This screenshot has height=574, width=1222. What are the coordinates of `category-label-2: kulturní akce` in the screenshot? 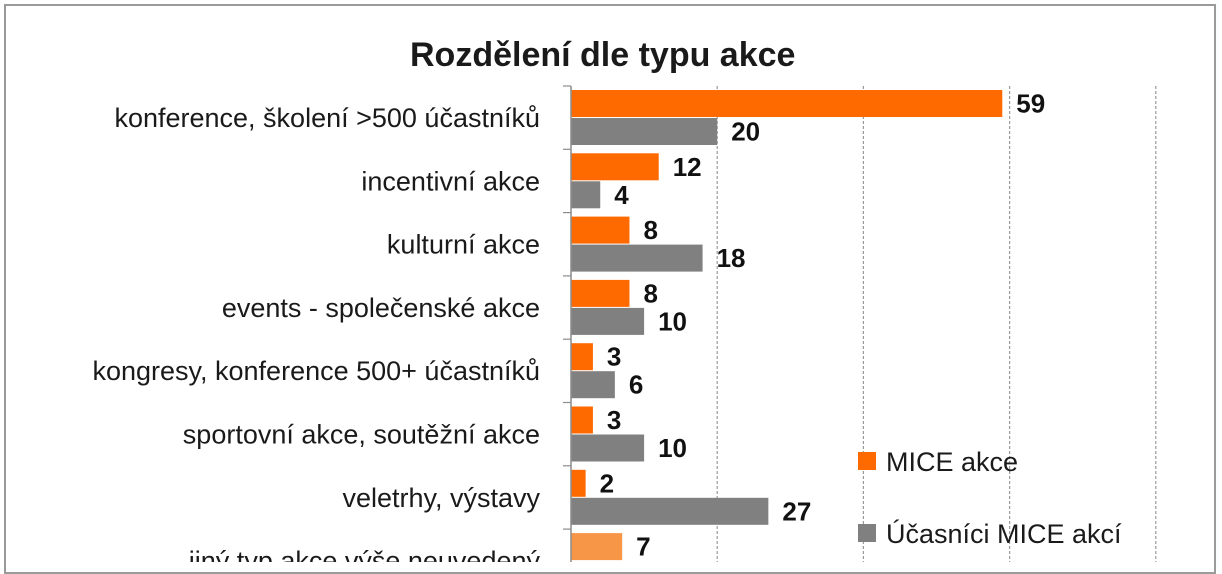 It's located at (463, 245).